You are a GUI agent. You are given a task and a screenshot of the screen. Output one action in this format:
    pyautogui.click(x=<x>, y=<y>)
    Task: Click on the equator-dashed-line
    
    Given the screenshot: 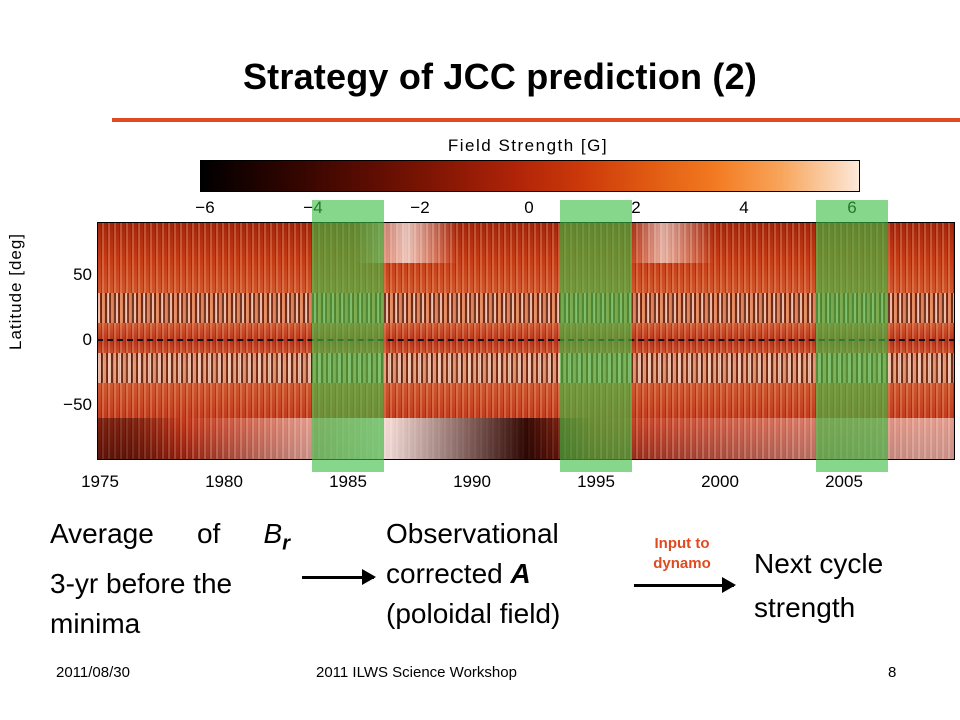 What is the action you would take?
    pyautogui.click(x=526, y=340)
    